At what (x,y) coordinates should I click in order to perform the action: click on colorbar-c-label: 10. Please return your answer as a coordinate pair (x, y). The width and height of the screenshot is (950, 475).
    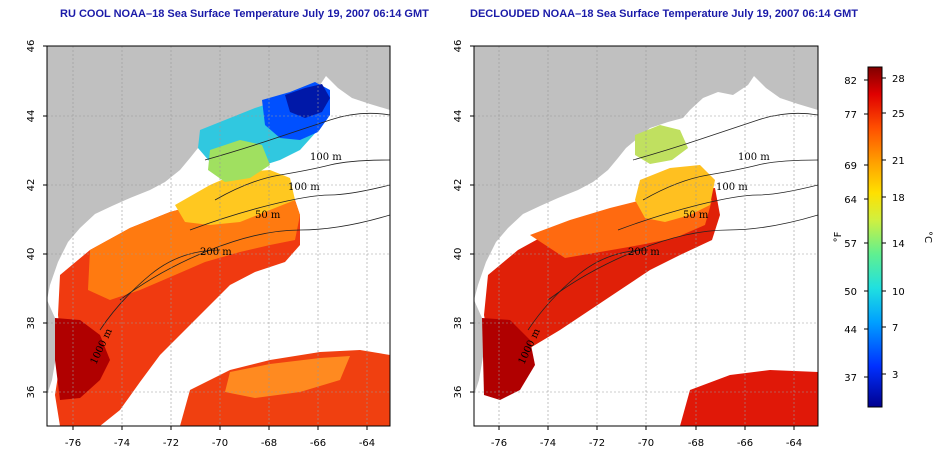
    Looking at the image, I should click on (898, 292).